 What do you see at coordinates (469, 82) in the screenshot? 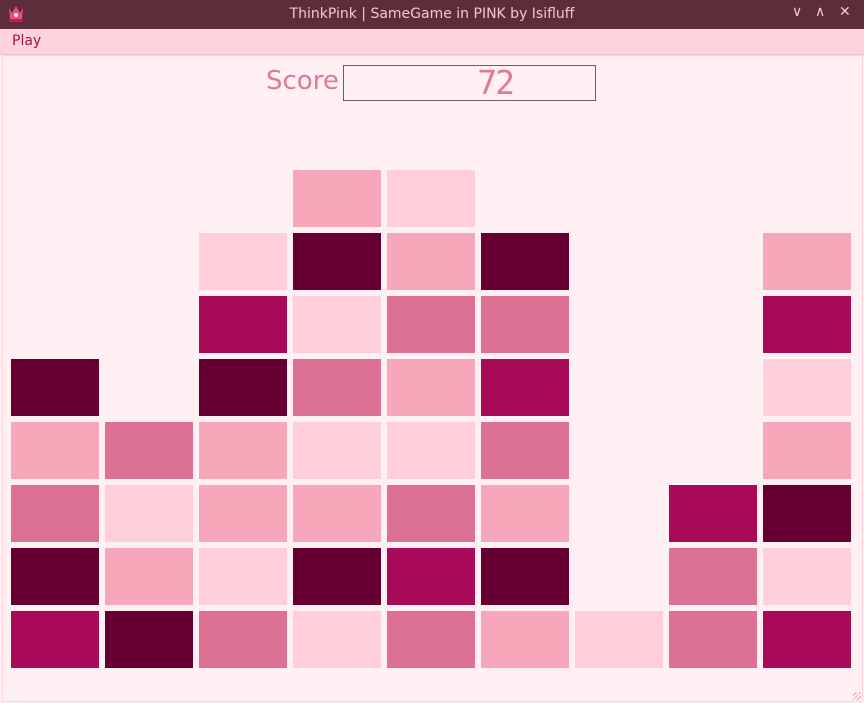
I see `score-display: 72` at bounding box center [469, 82].